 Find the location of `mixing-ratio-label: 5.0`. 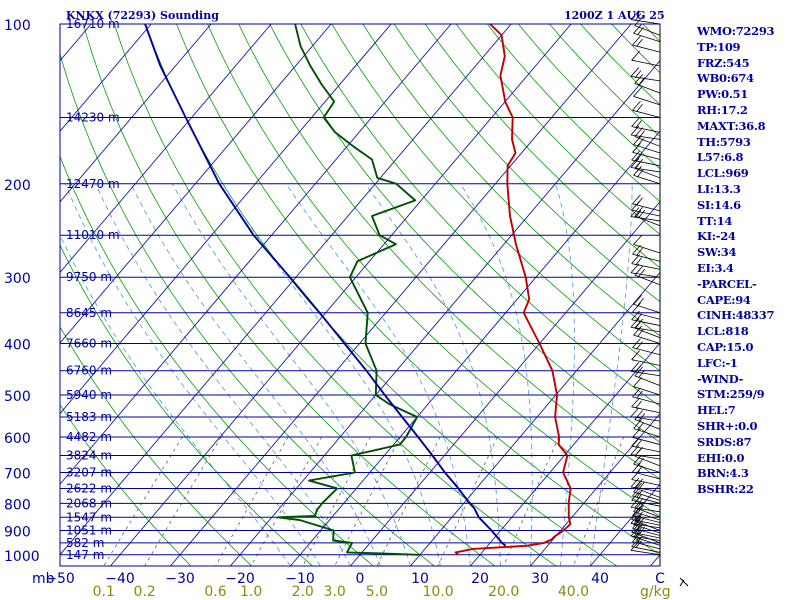

mixing-ratio-label: 5.0 is located at coordinates (377, 592).